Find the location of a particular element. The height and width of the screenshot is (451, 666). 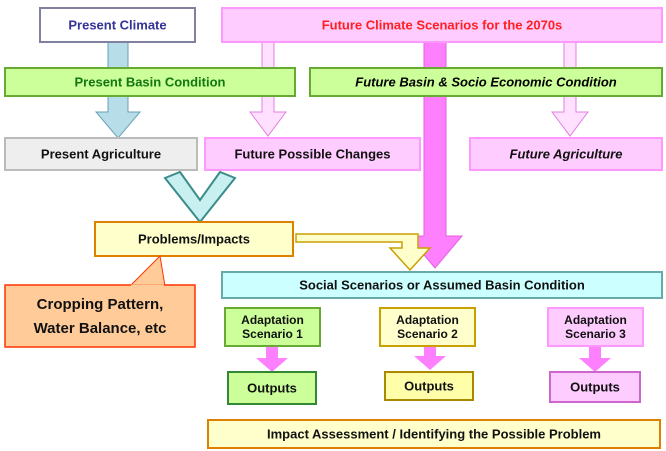

box-label-line: Scenario 2 is located at coordinates (427, 334).